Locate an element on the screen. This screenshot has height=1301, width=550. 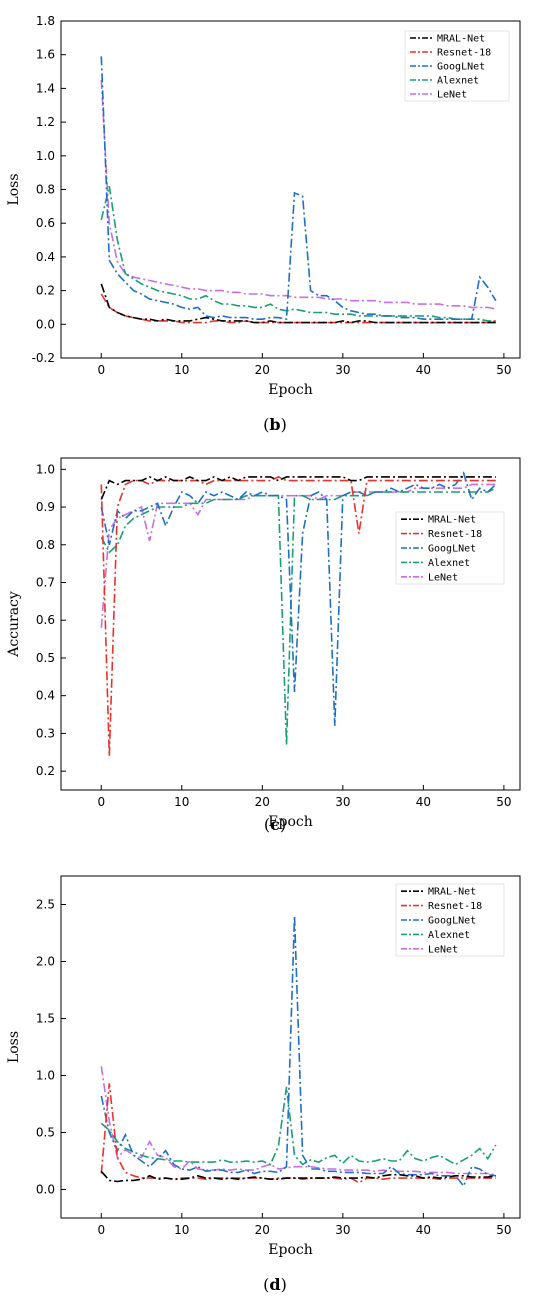
y-tick-label: -0.2 is located at coordinates (43, 358).